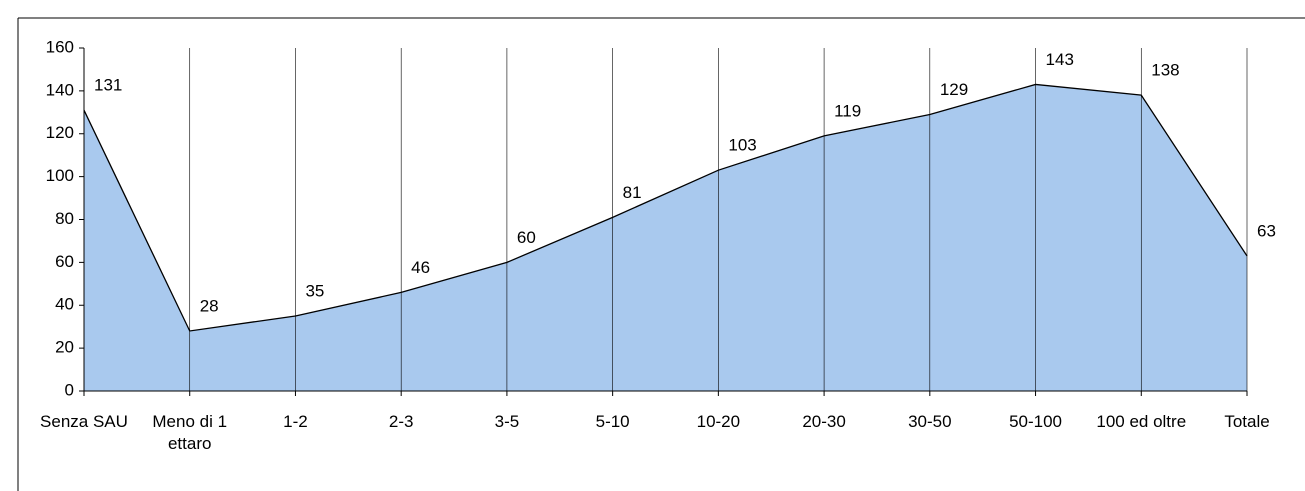  I want to click on value-label: 129, so click(954, 89).